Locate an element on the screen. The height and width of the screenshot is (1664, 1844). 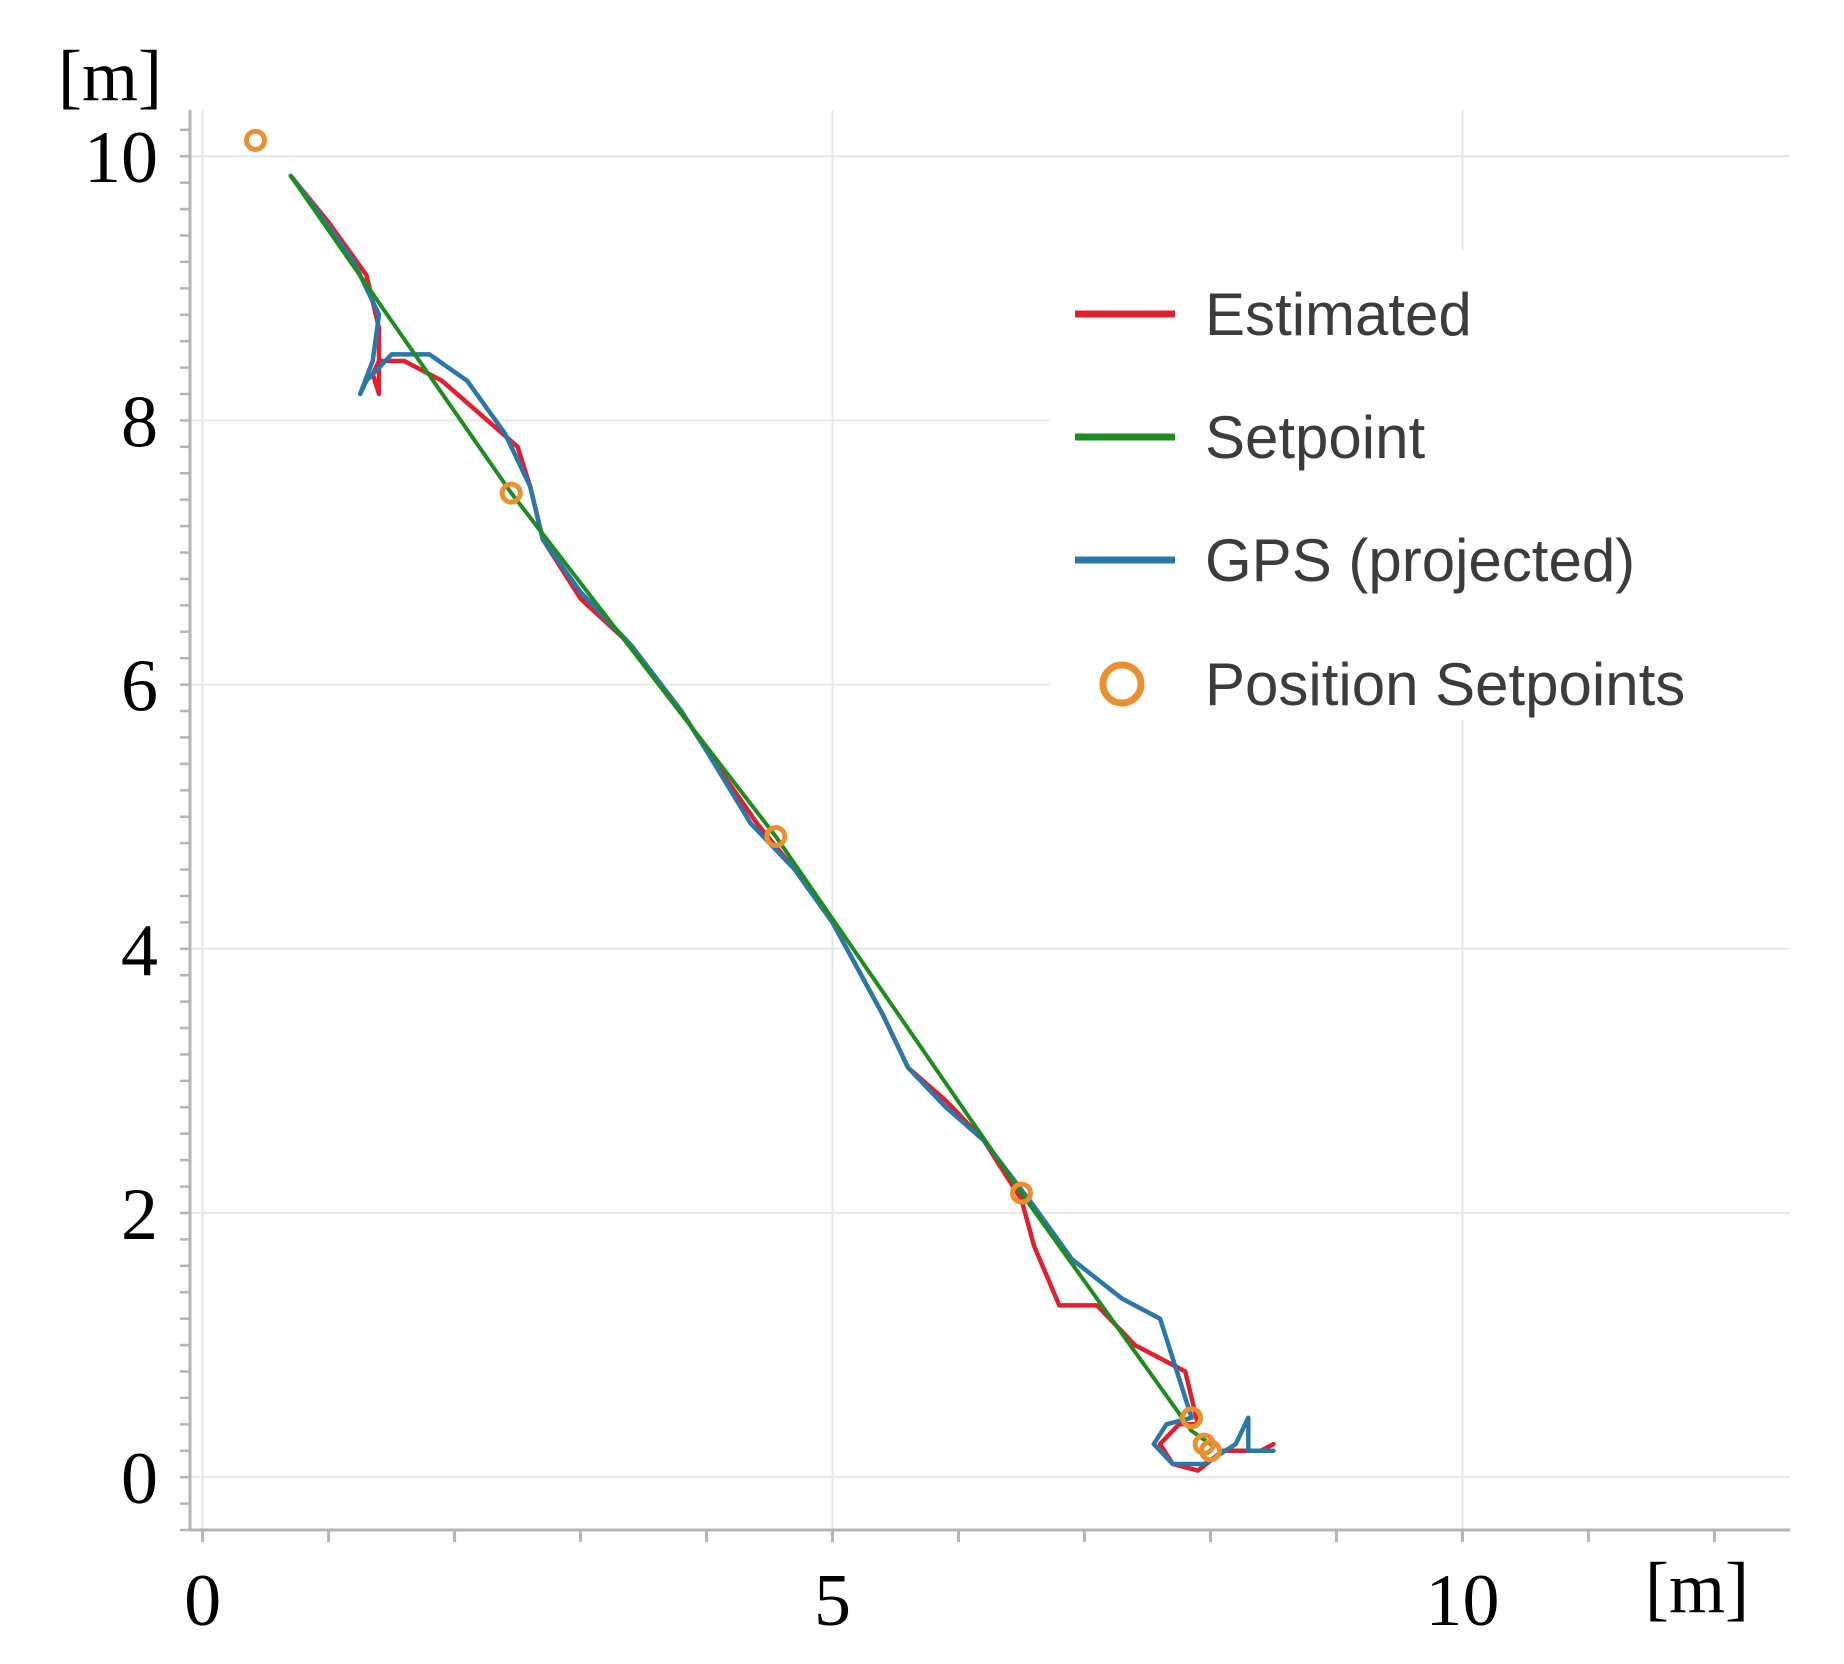
y-tick-label-4: 4 is located at coordinates (139, 951).